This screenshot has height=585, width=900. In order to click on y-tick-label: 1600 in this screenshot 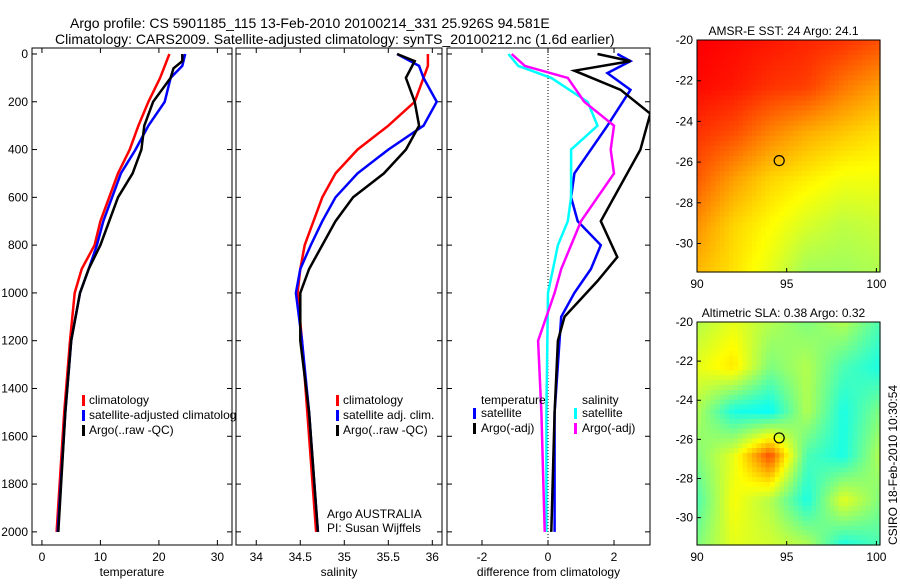, I will do `click(14, 436)`.